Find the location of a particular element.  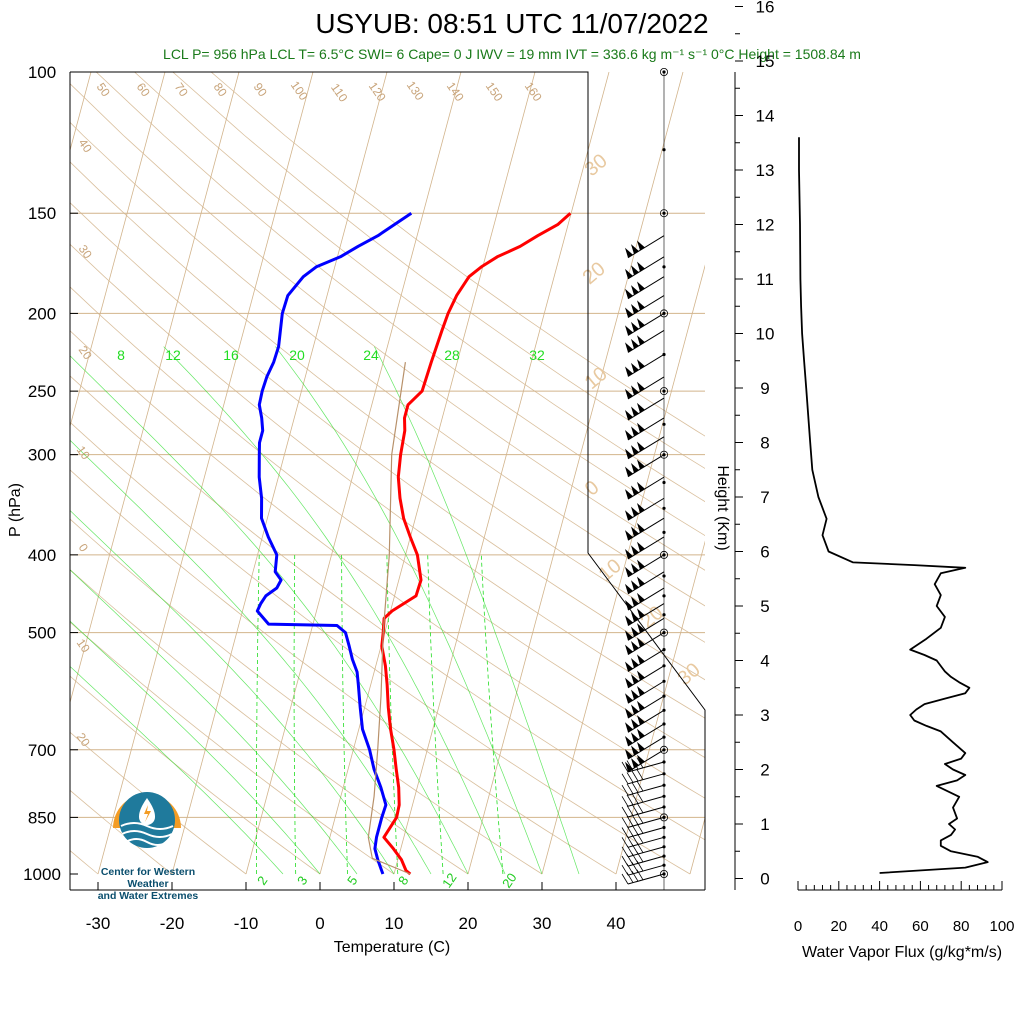

moist-adiabat-line is located at coordinates (177, 770).